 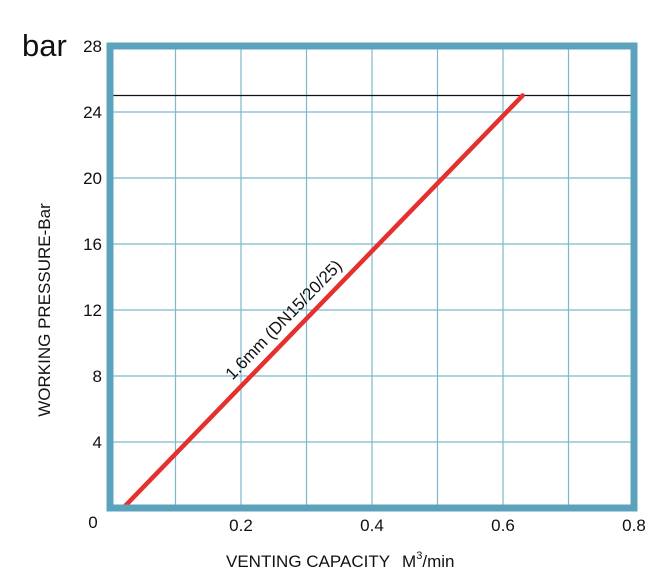 What do you see at coordinates (503, 525) in the screenshot?
I see `x-tick-label: 0.6` at bounding box center [503, 525].